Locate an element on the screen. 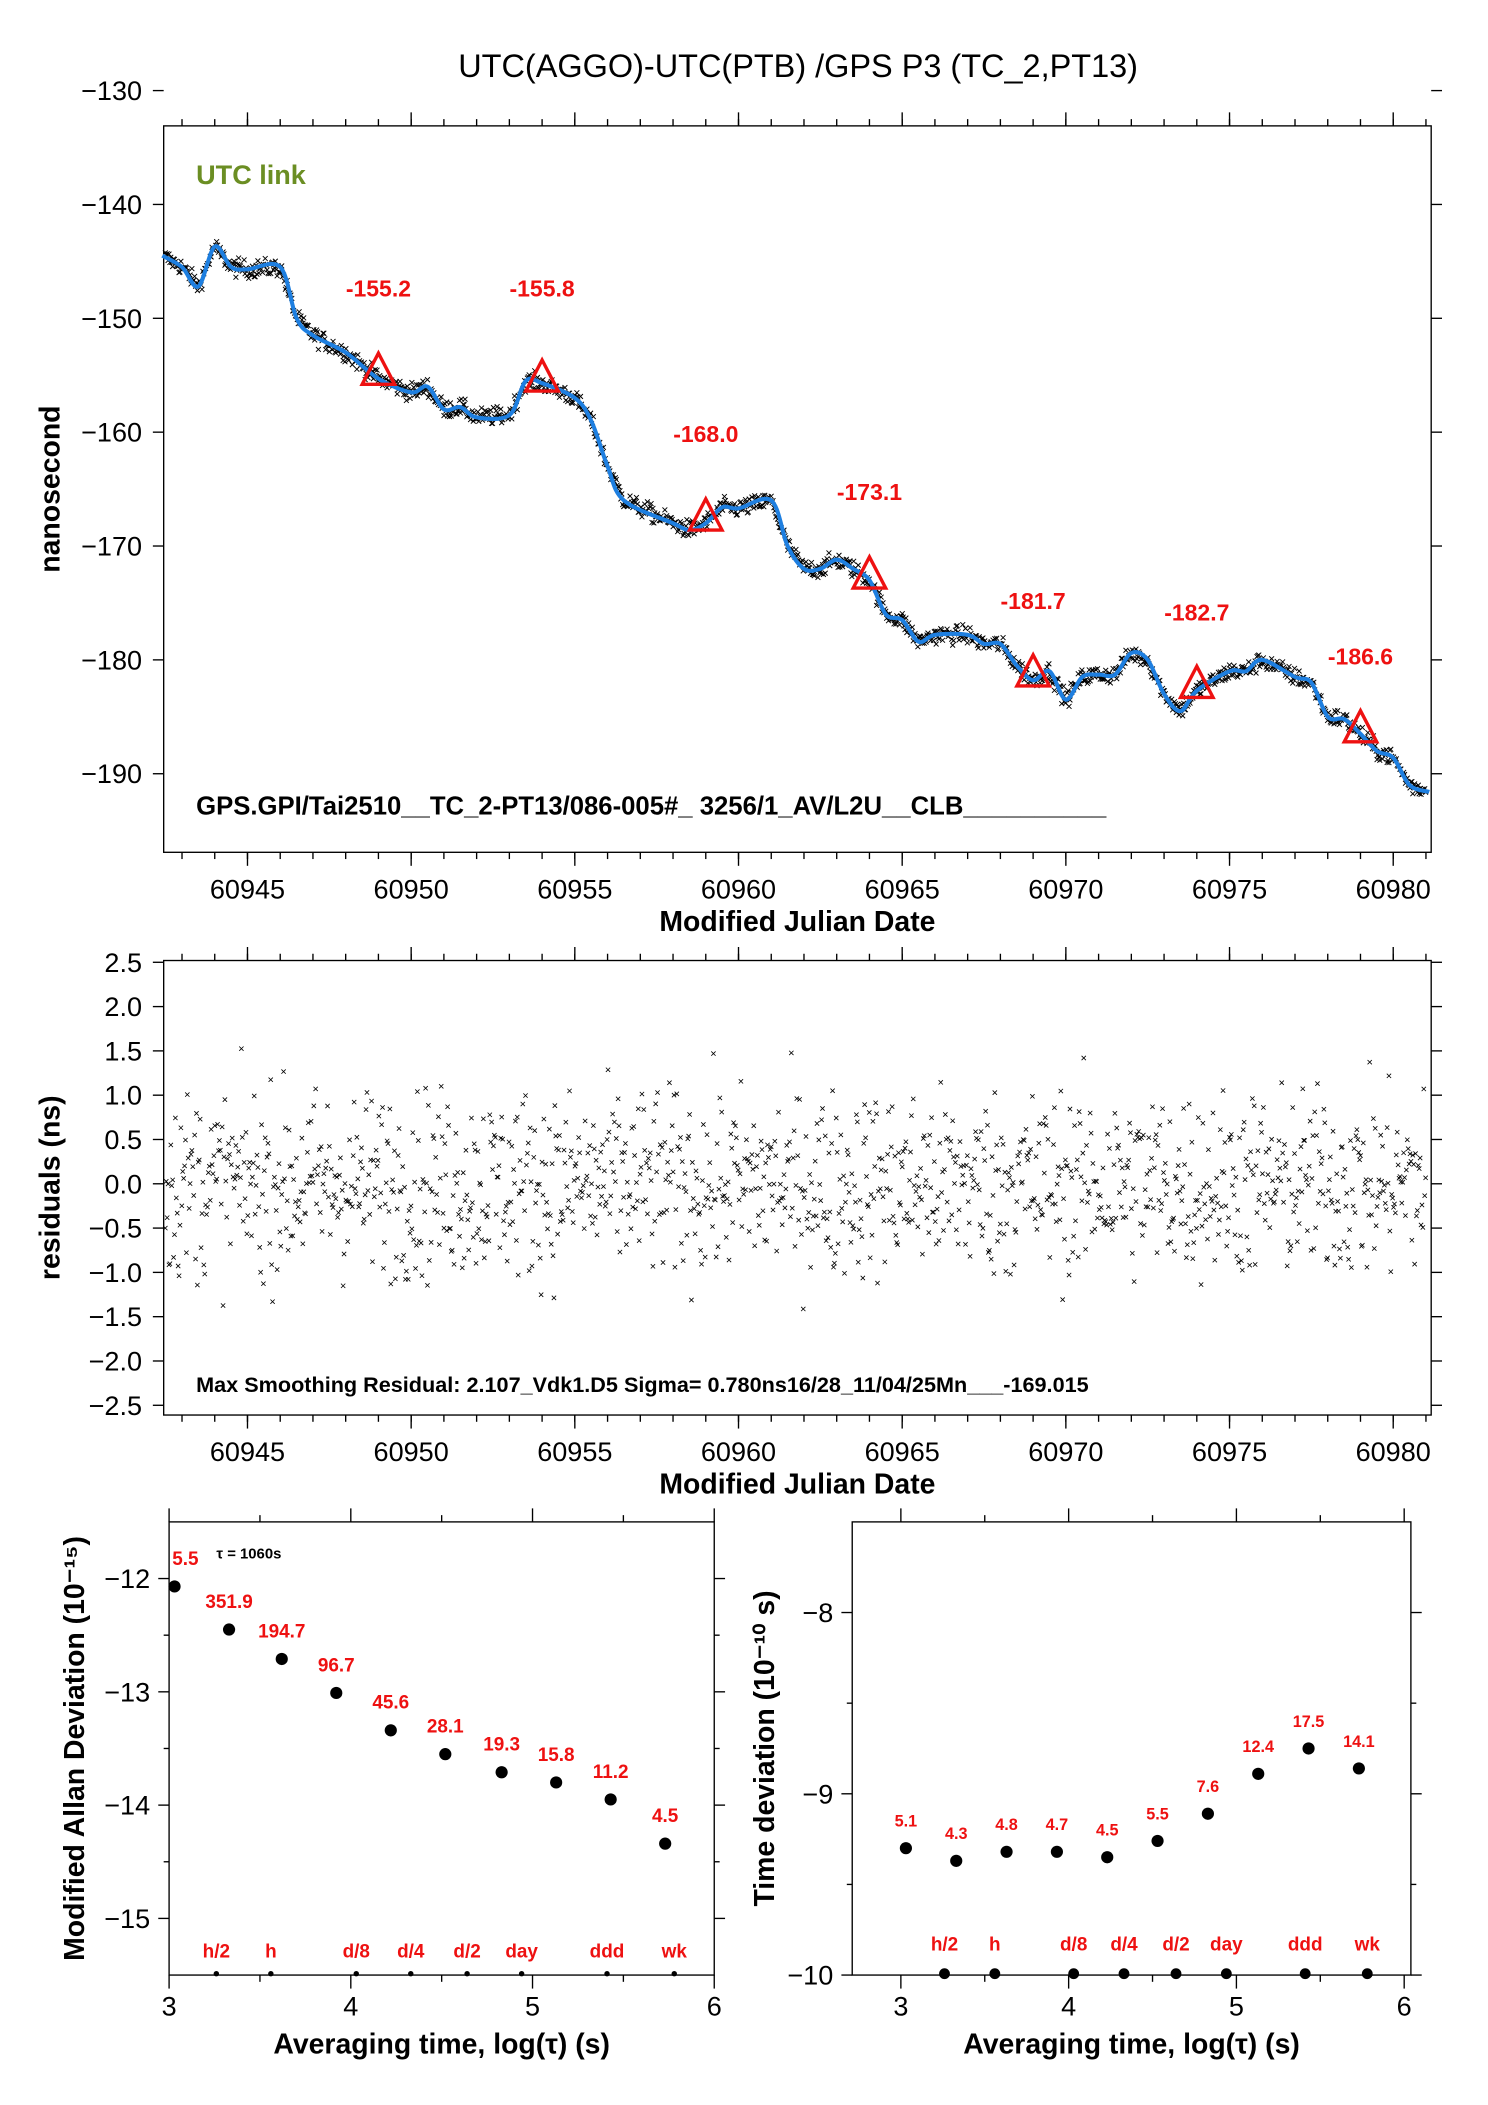 The width and height of the screenshot is (1488, 2105). y-tick-label: −180 is located at coordinates (111, 660).